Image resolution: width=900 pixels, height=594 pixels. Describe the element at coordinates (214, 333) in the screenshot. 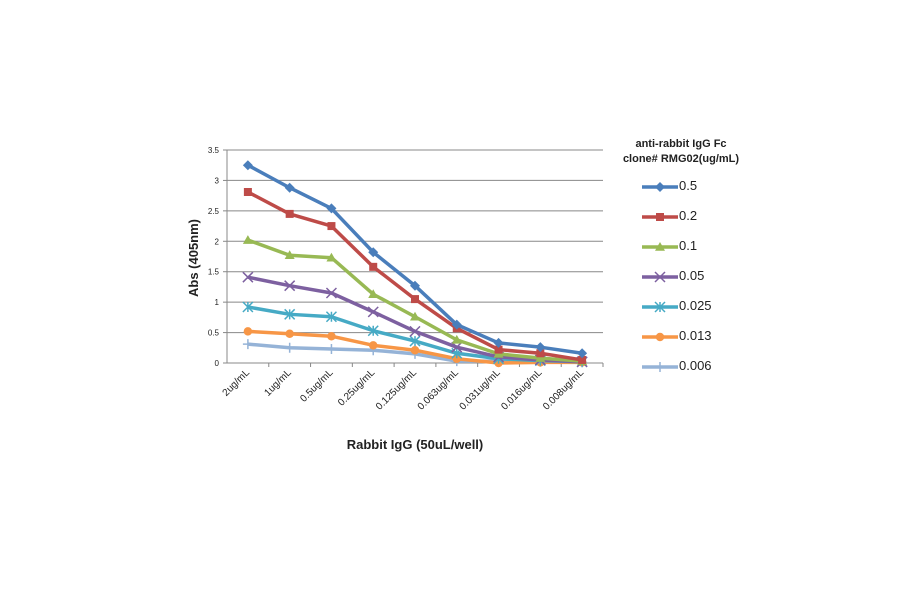

I see `y-tick-label: 0.5` at that location.